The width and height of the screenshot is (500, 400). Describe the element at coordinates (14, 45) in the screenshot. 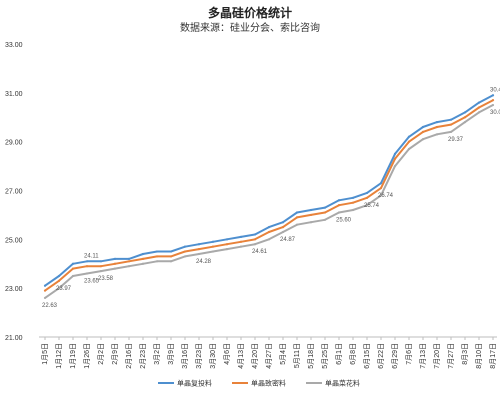

I see `y-tick-label: 33.00` at that location.